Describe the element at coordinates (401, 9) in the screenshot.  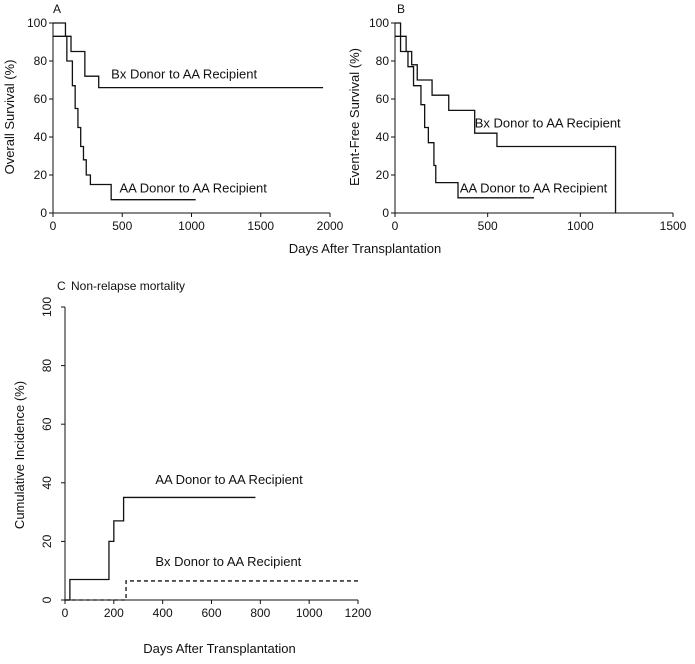
I see `panel-letter: B` at that location.